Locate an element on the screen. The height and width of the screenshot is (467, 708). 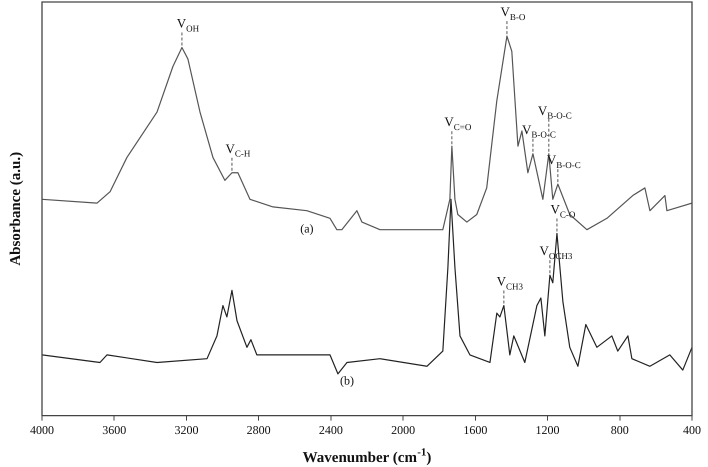
y-axis-title: Absorbance (a.u.) is located at coordinates (16, 209).